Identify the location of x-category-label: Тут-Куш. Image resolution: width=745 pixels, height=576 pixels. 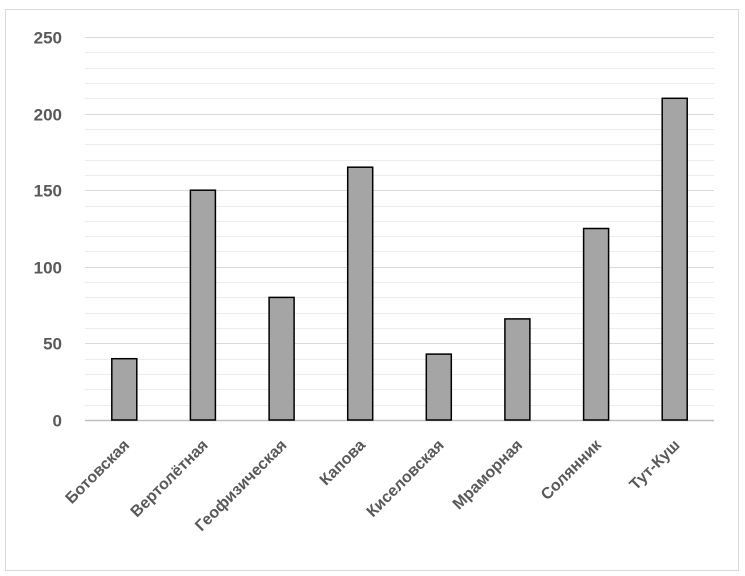
(655, 465).